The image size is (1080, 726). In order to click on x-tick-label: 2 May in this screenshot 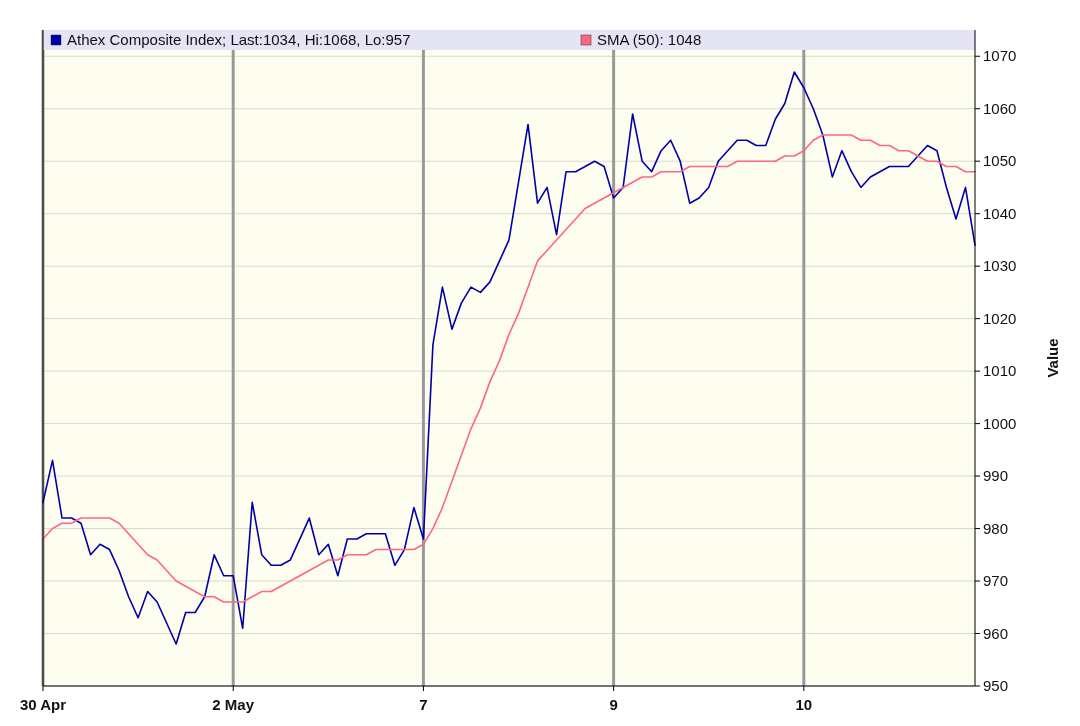, I will do `click(233, 704)`.